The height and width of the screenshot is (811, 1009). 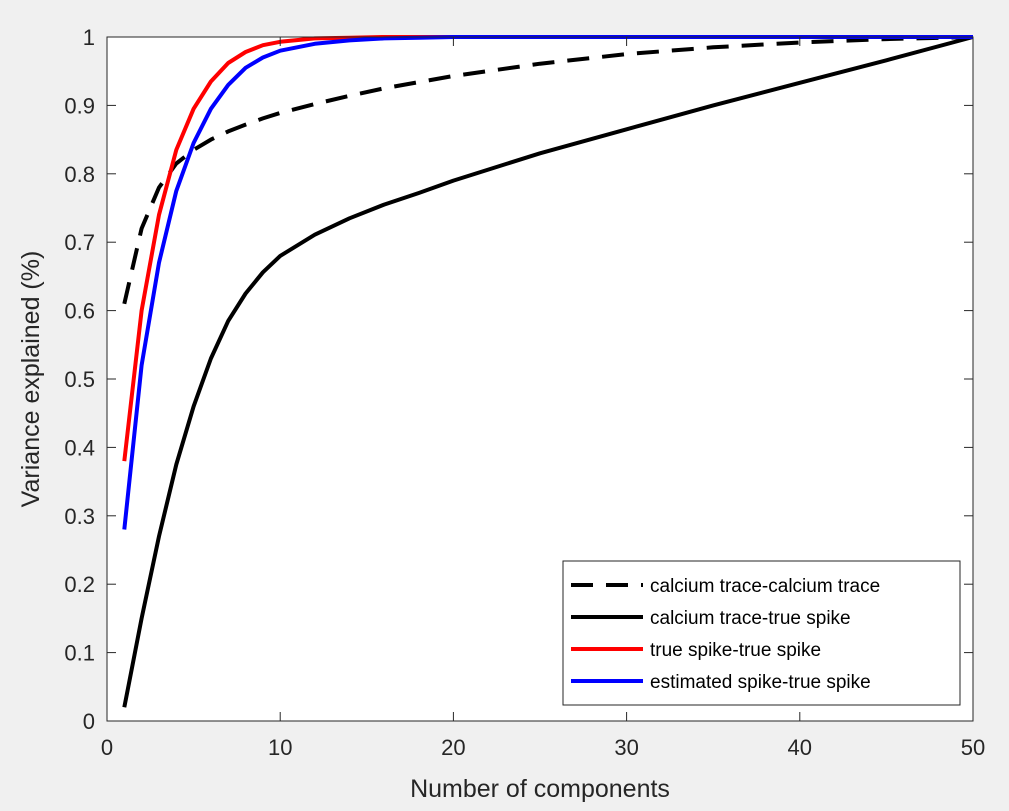 What do you see at coordinates (79, 174) in the screenshot?
I see `y-tick-label: 0.8` at bounding box center [79, 174].